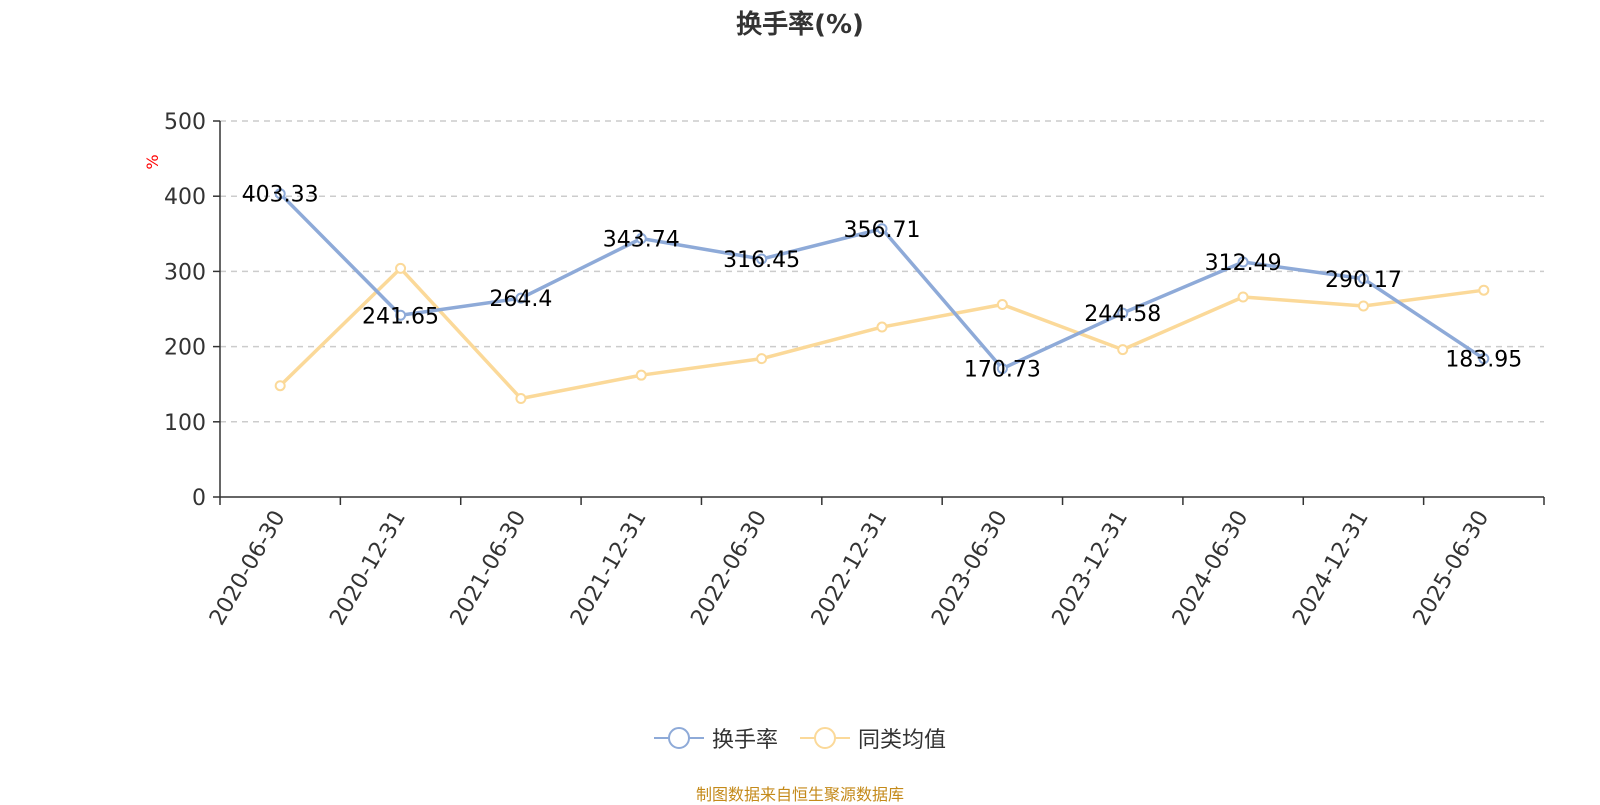 The image size is (1600, 805). Describe the element at coordinates (185, 348) in the screenshot. I see `y-tick-label: 200` at that location.